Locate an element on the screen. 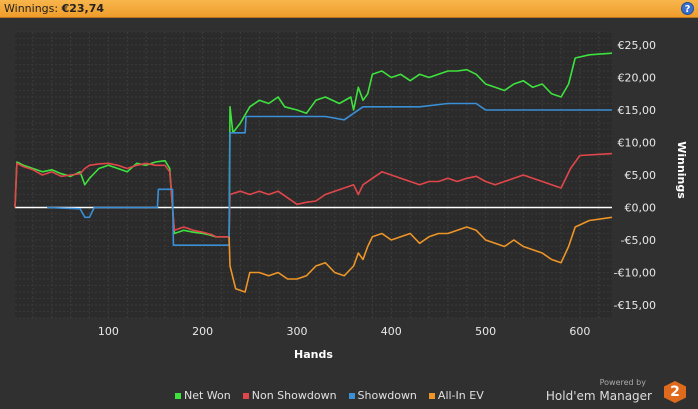 The image size is (698, 409). holdem-manager-logo-icon: 2 is located at coordinates (675, 392).